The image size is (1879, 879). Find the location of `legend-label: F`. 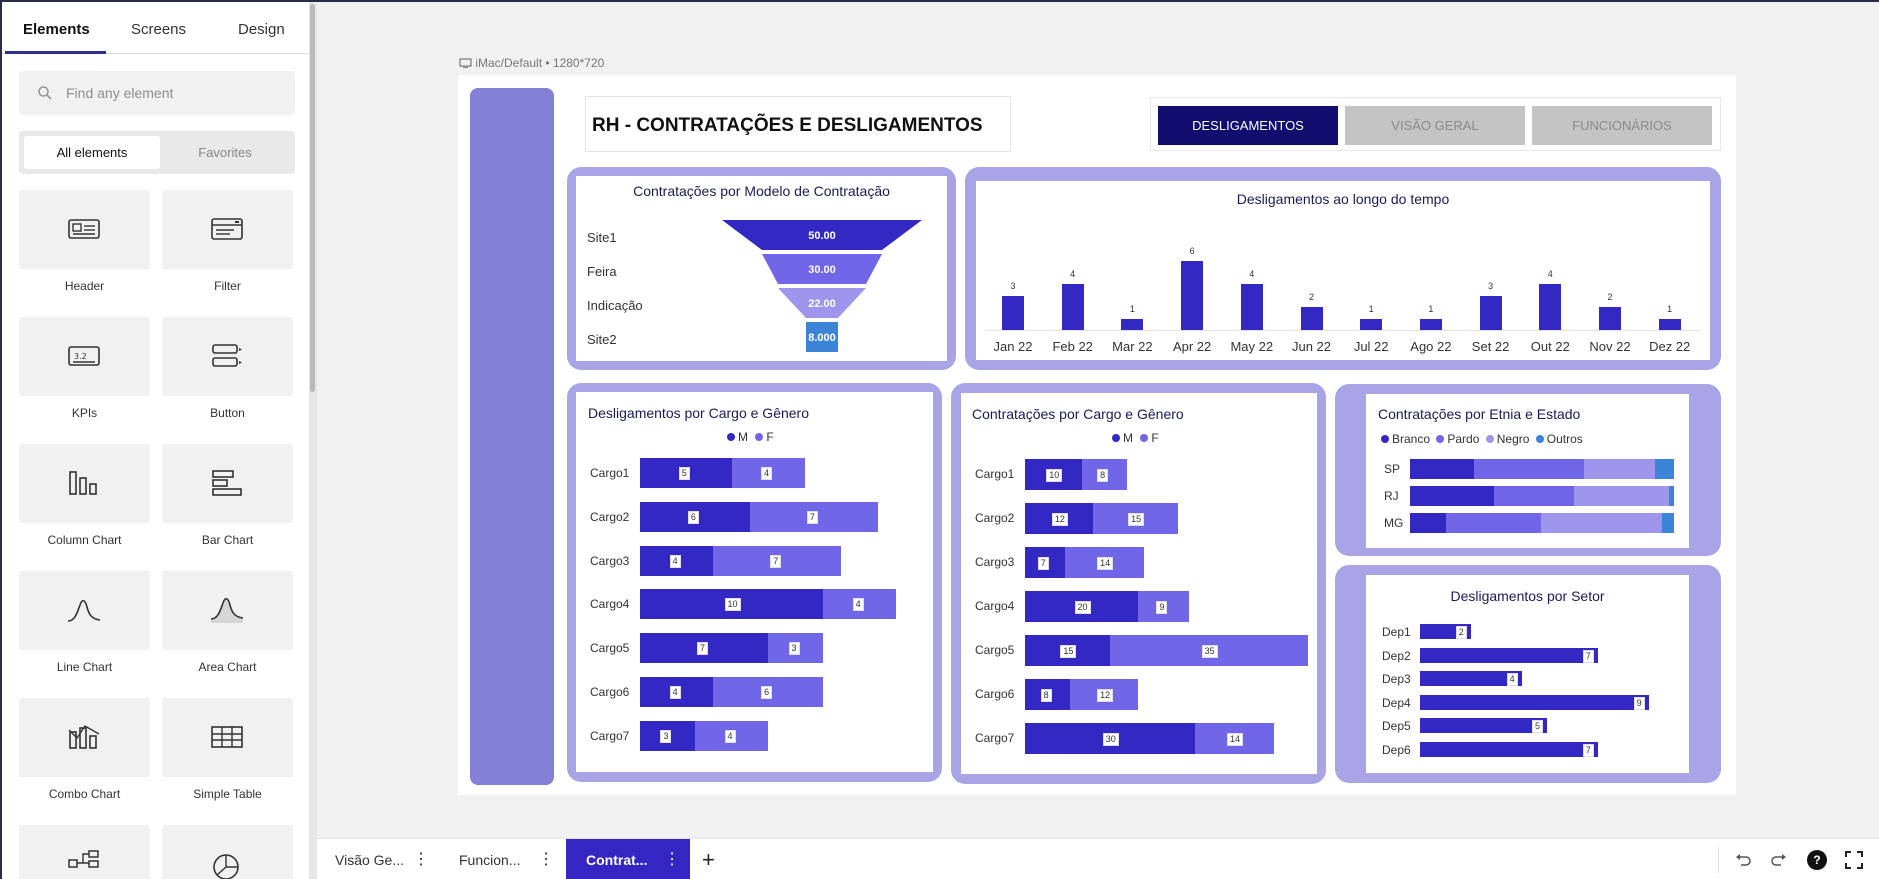

legend-label: F is located at coordinates (1155, 438).